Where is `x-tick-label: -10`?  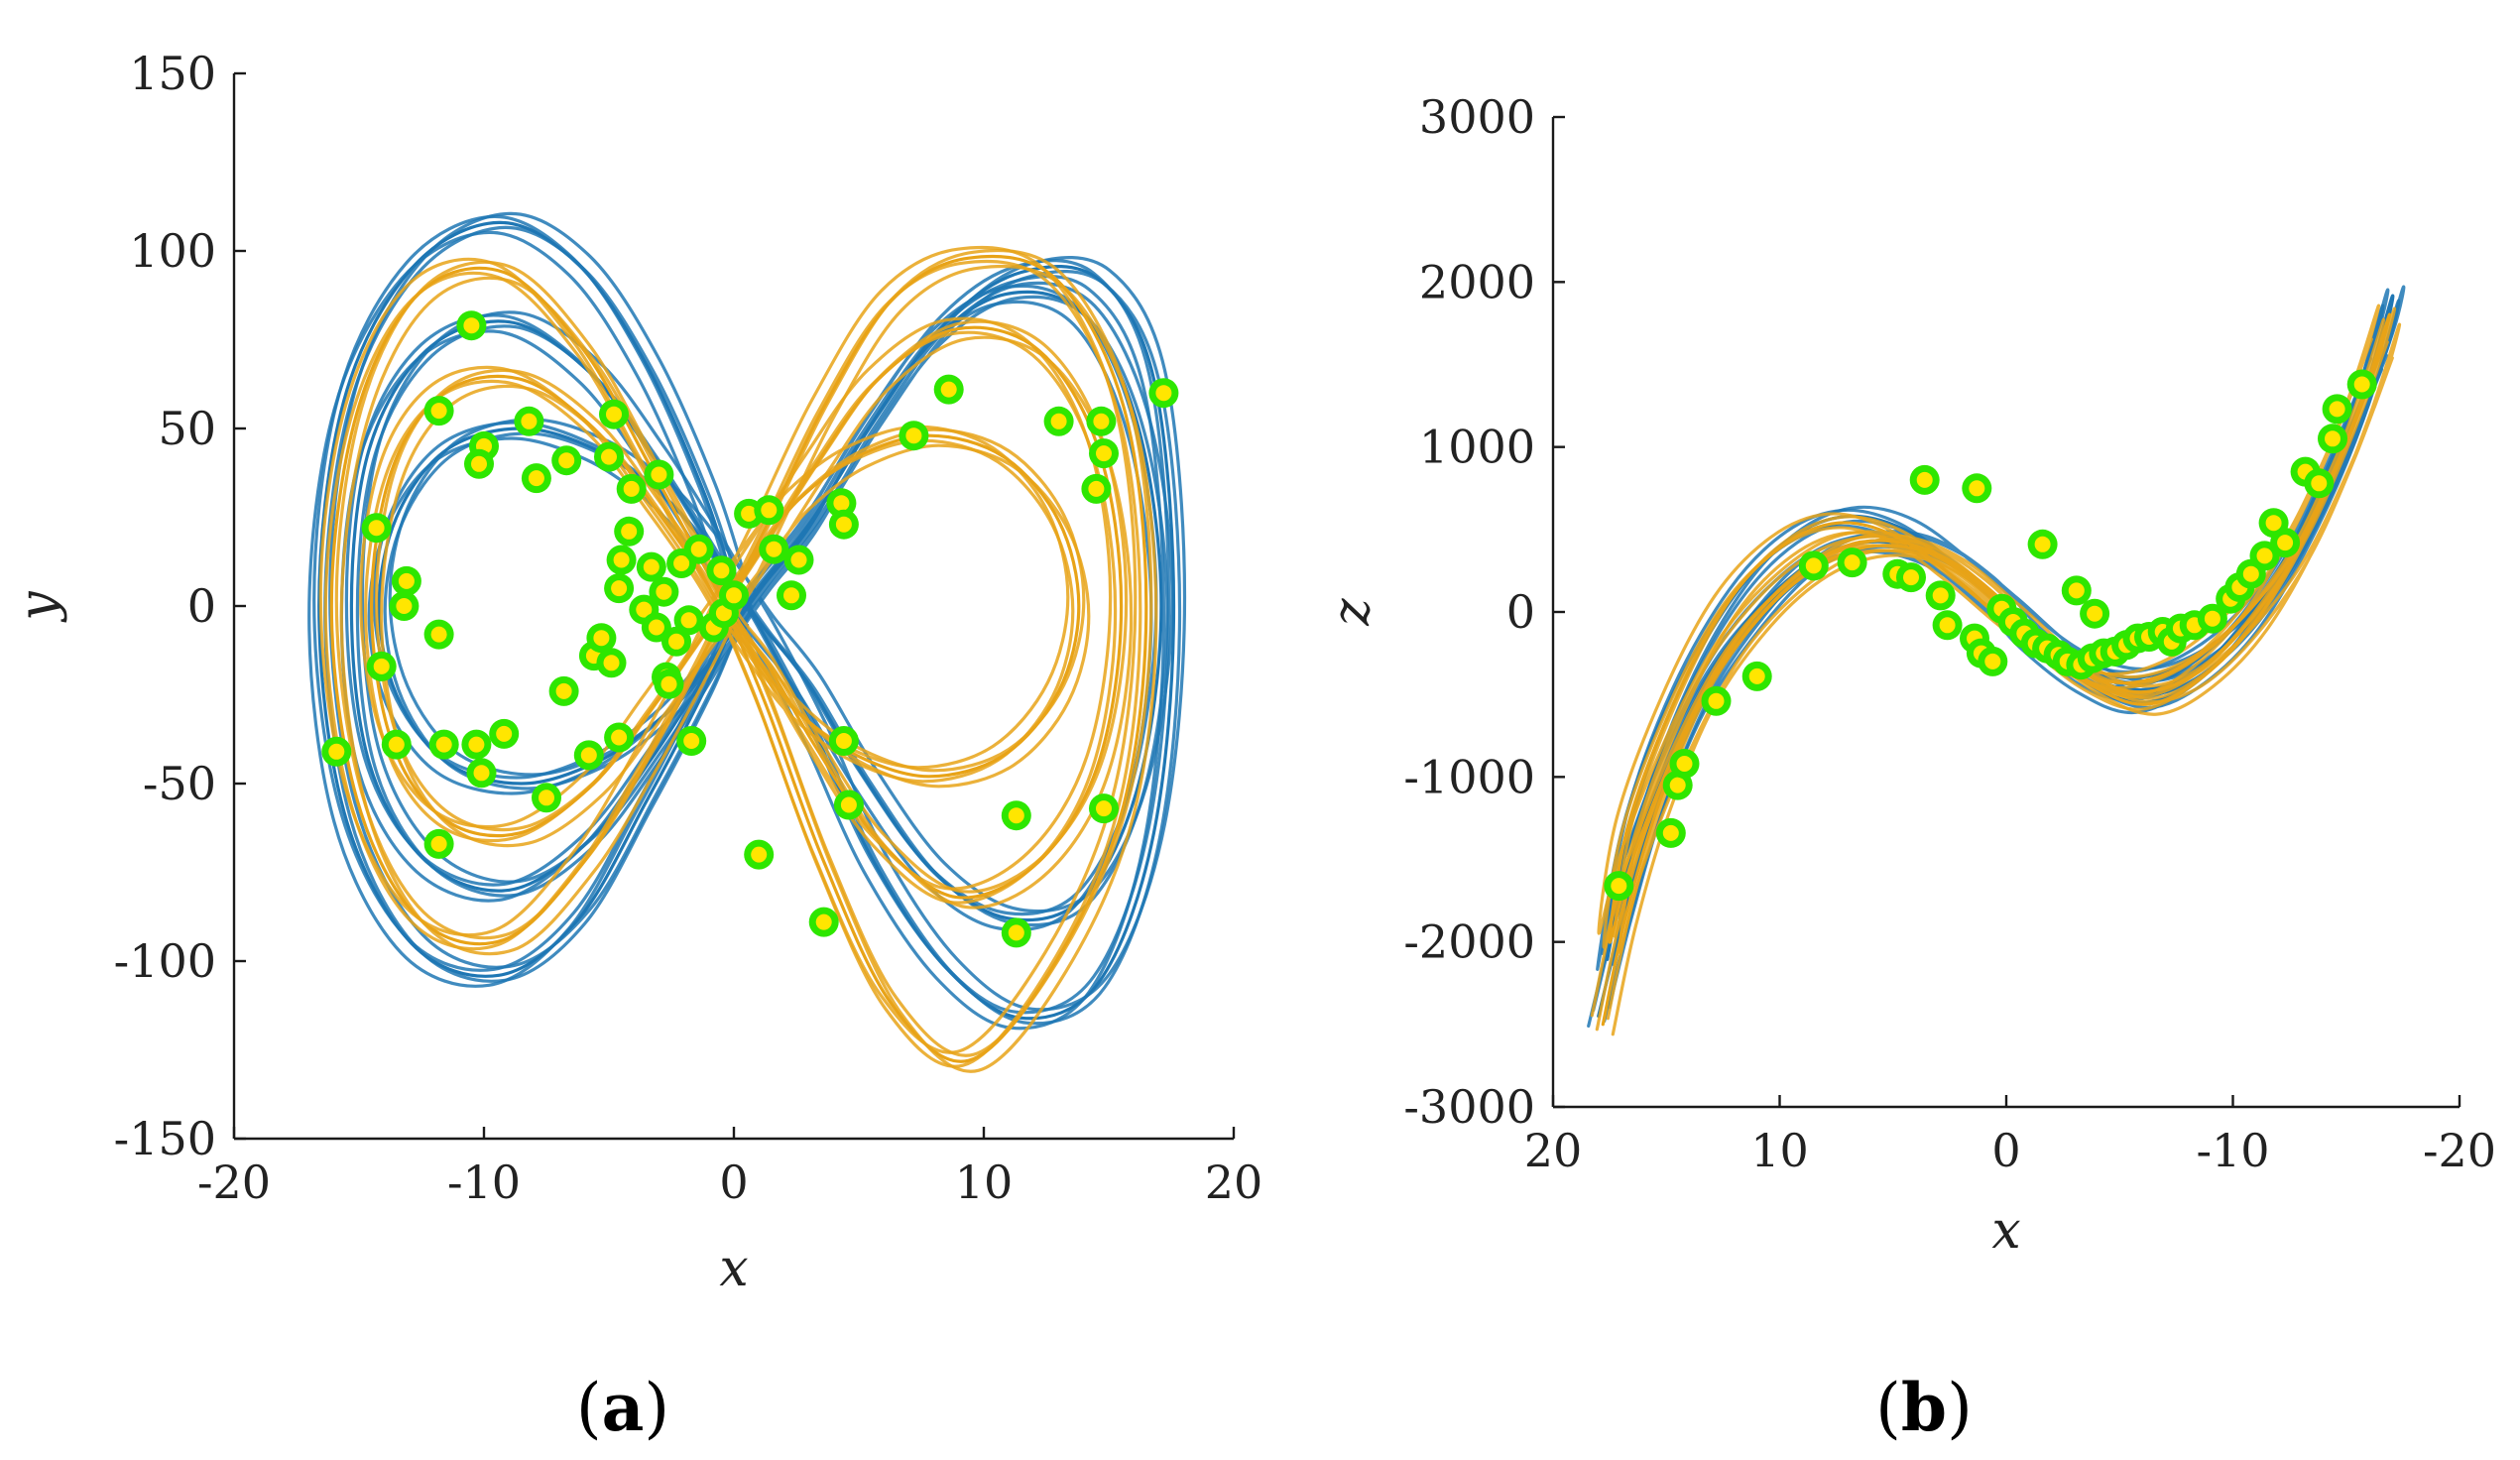 x-tick-label: -10 is located at coordinates (484, 1182).